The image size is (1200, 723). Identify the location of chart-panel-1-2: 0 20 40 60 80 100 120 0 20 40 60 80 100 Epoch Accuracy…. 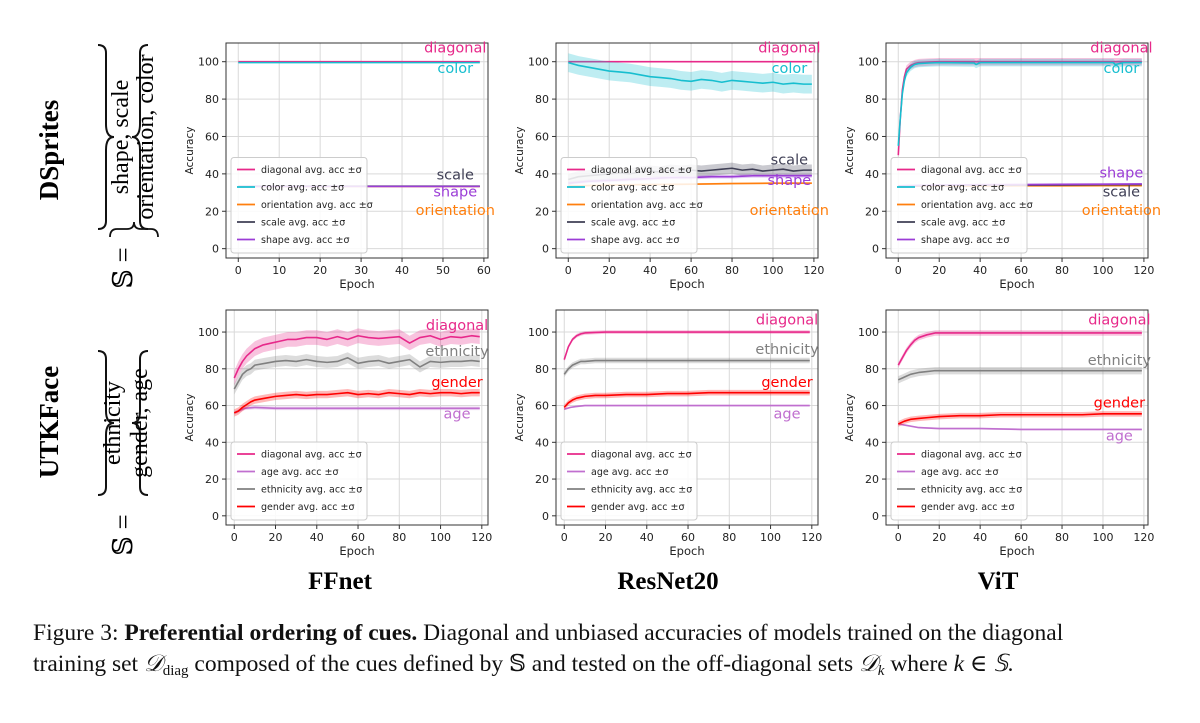
(999, 433).